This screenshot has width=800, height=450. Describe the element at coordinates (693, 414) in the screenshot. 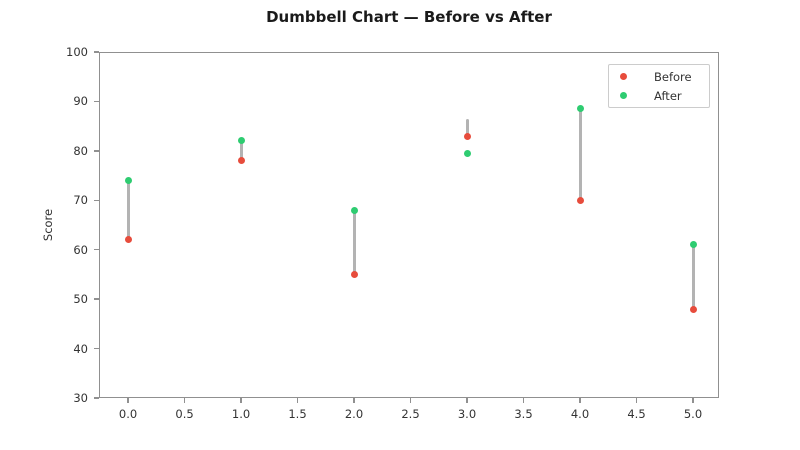

I see `x-tick-label: 5.0` at that location.